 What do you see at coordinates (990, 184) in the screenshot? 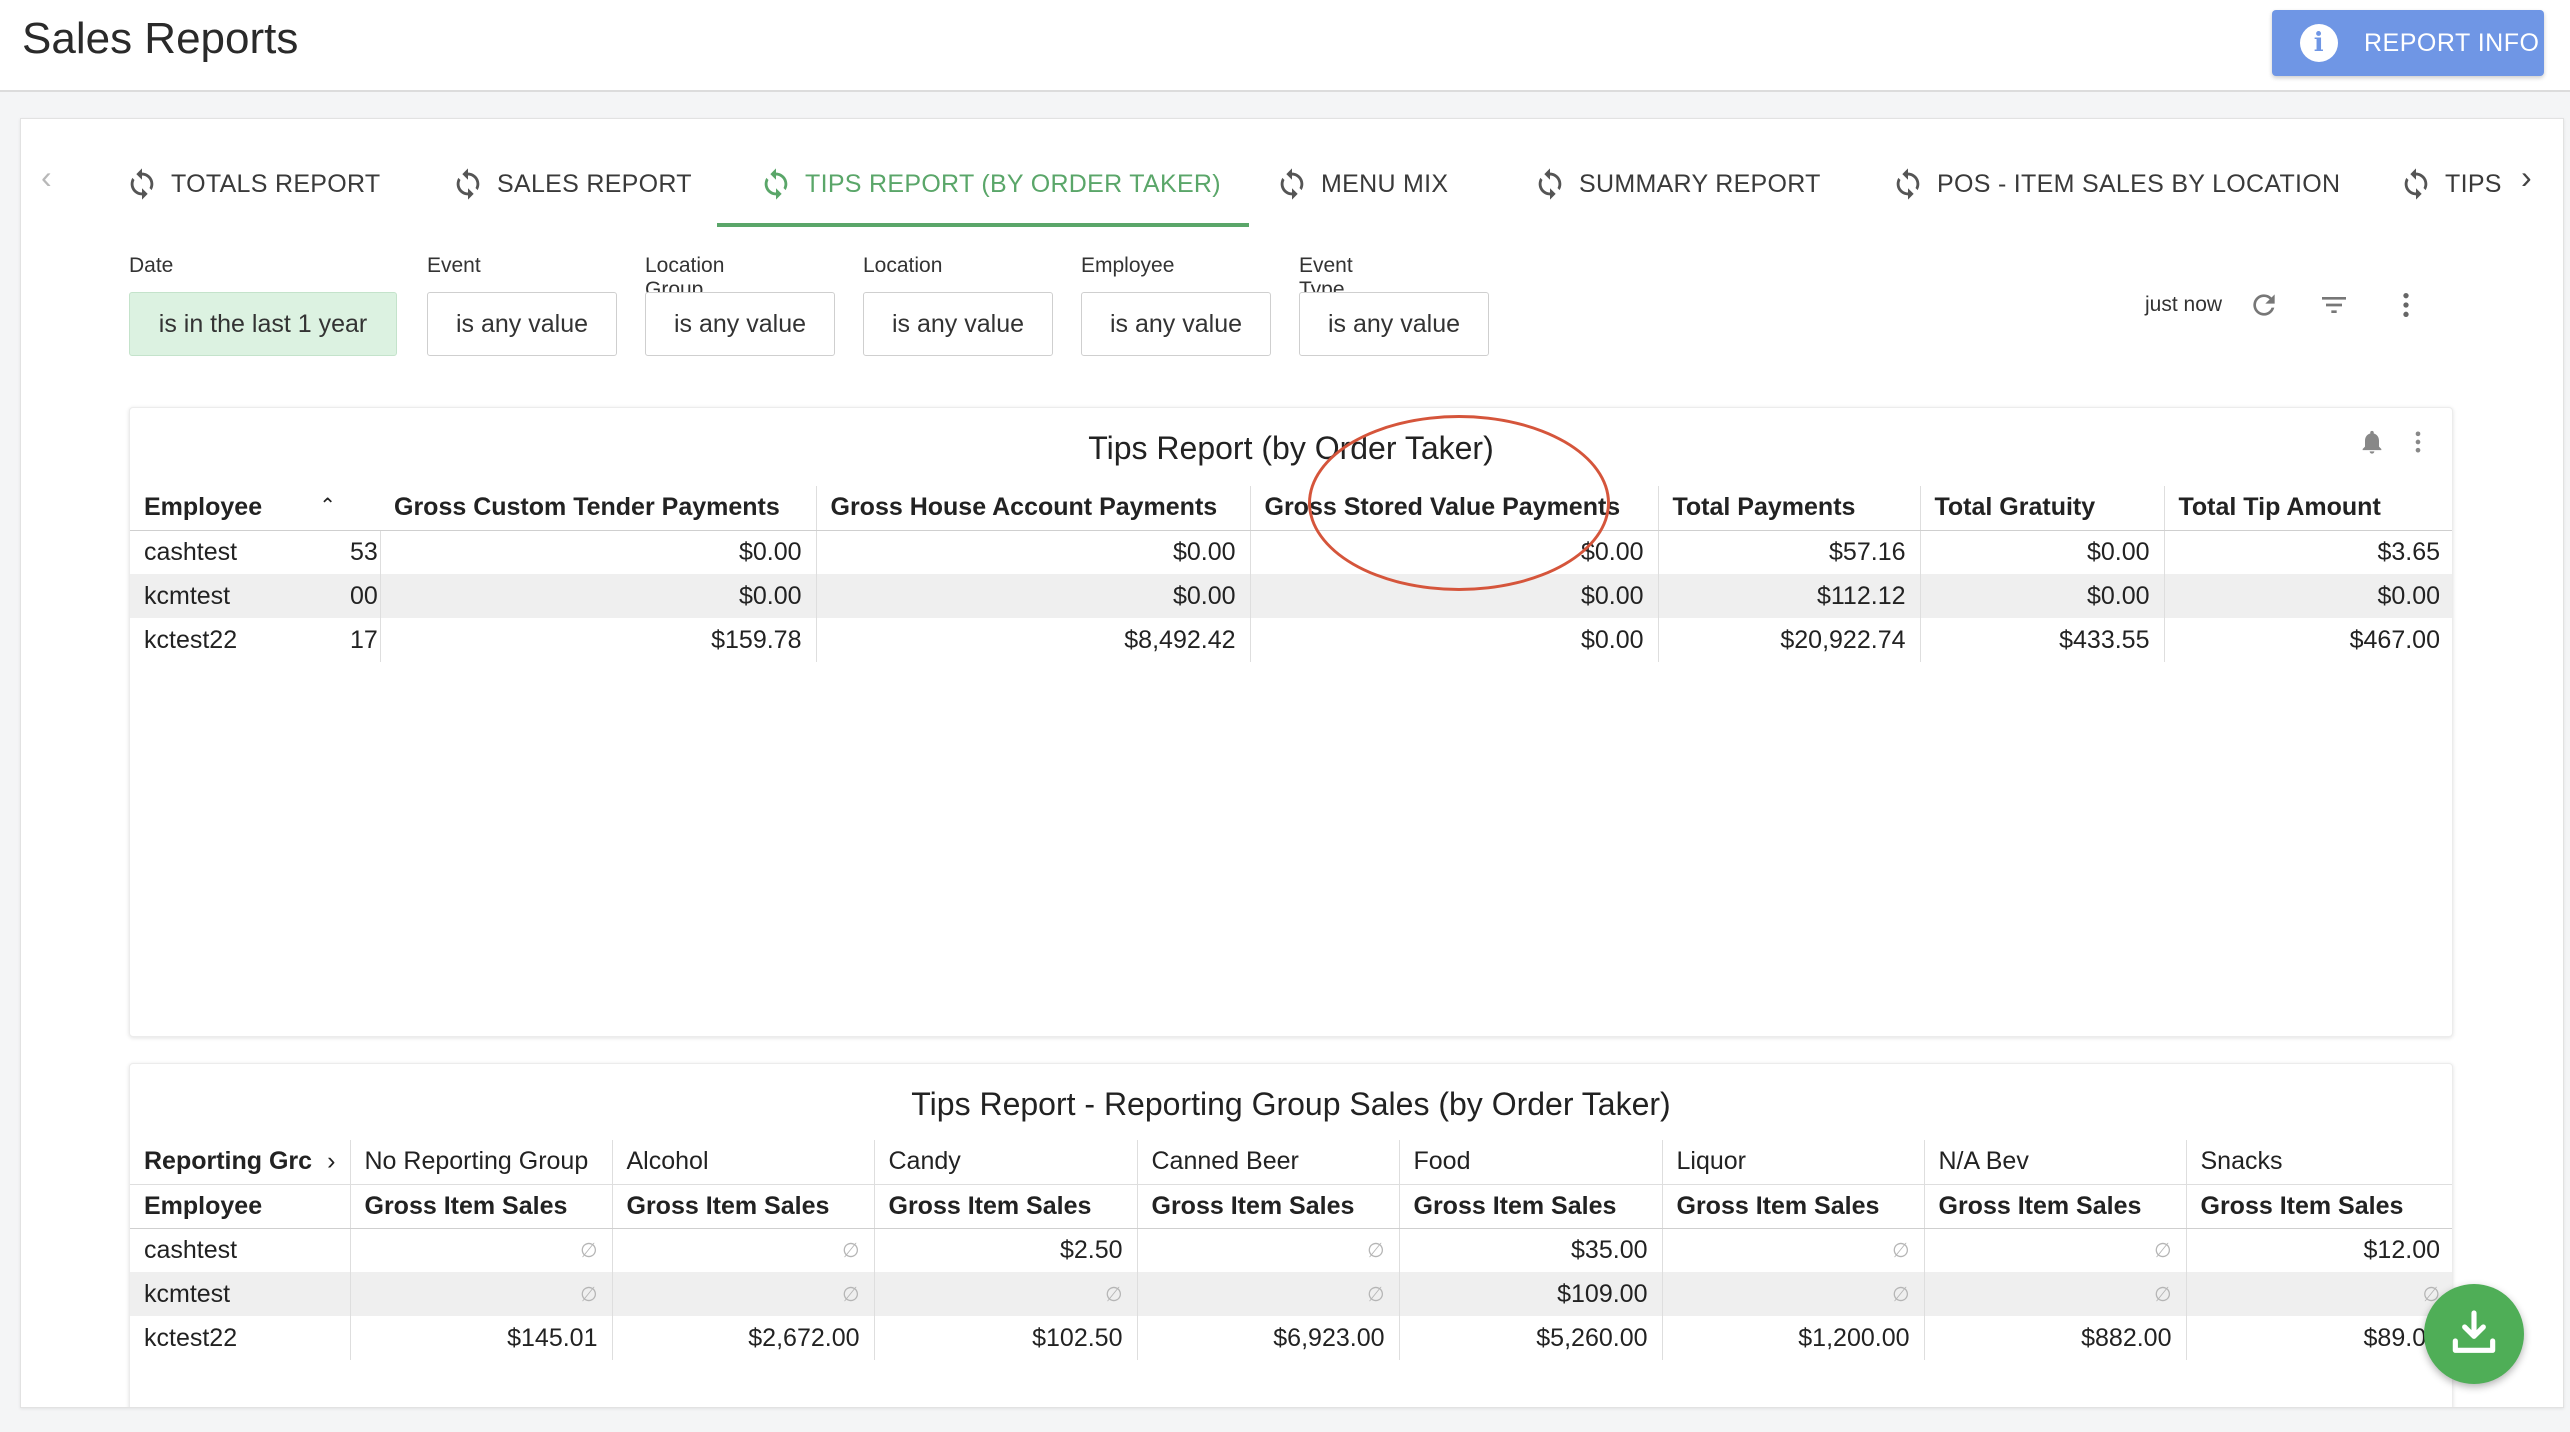
I see `tab-tips-report-by-order-taker: TIPS REPORT (BY ORDER TAKER)` at bounding box center [990, 184].